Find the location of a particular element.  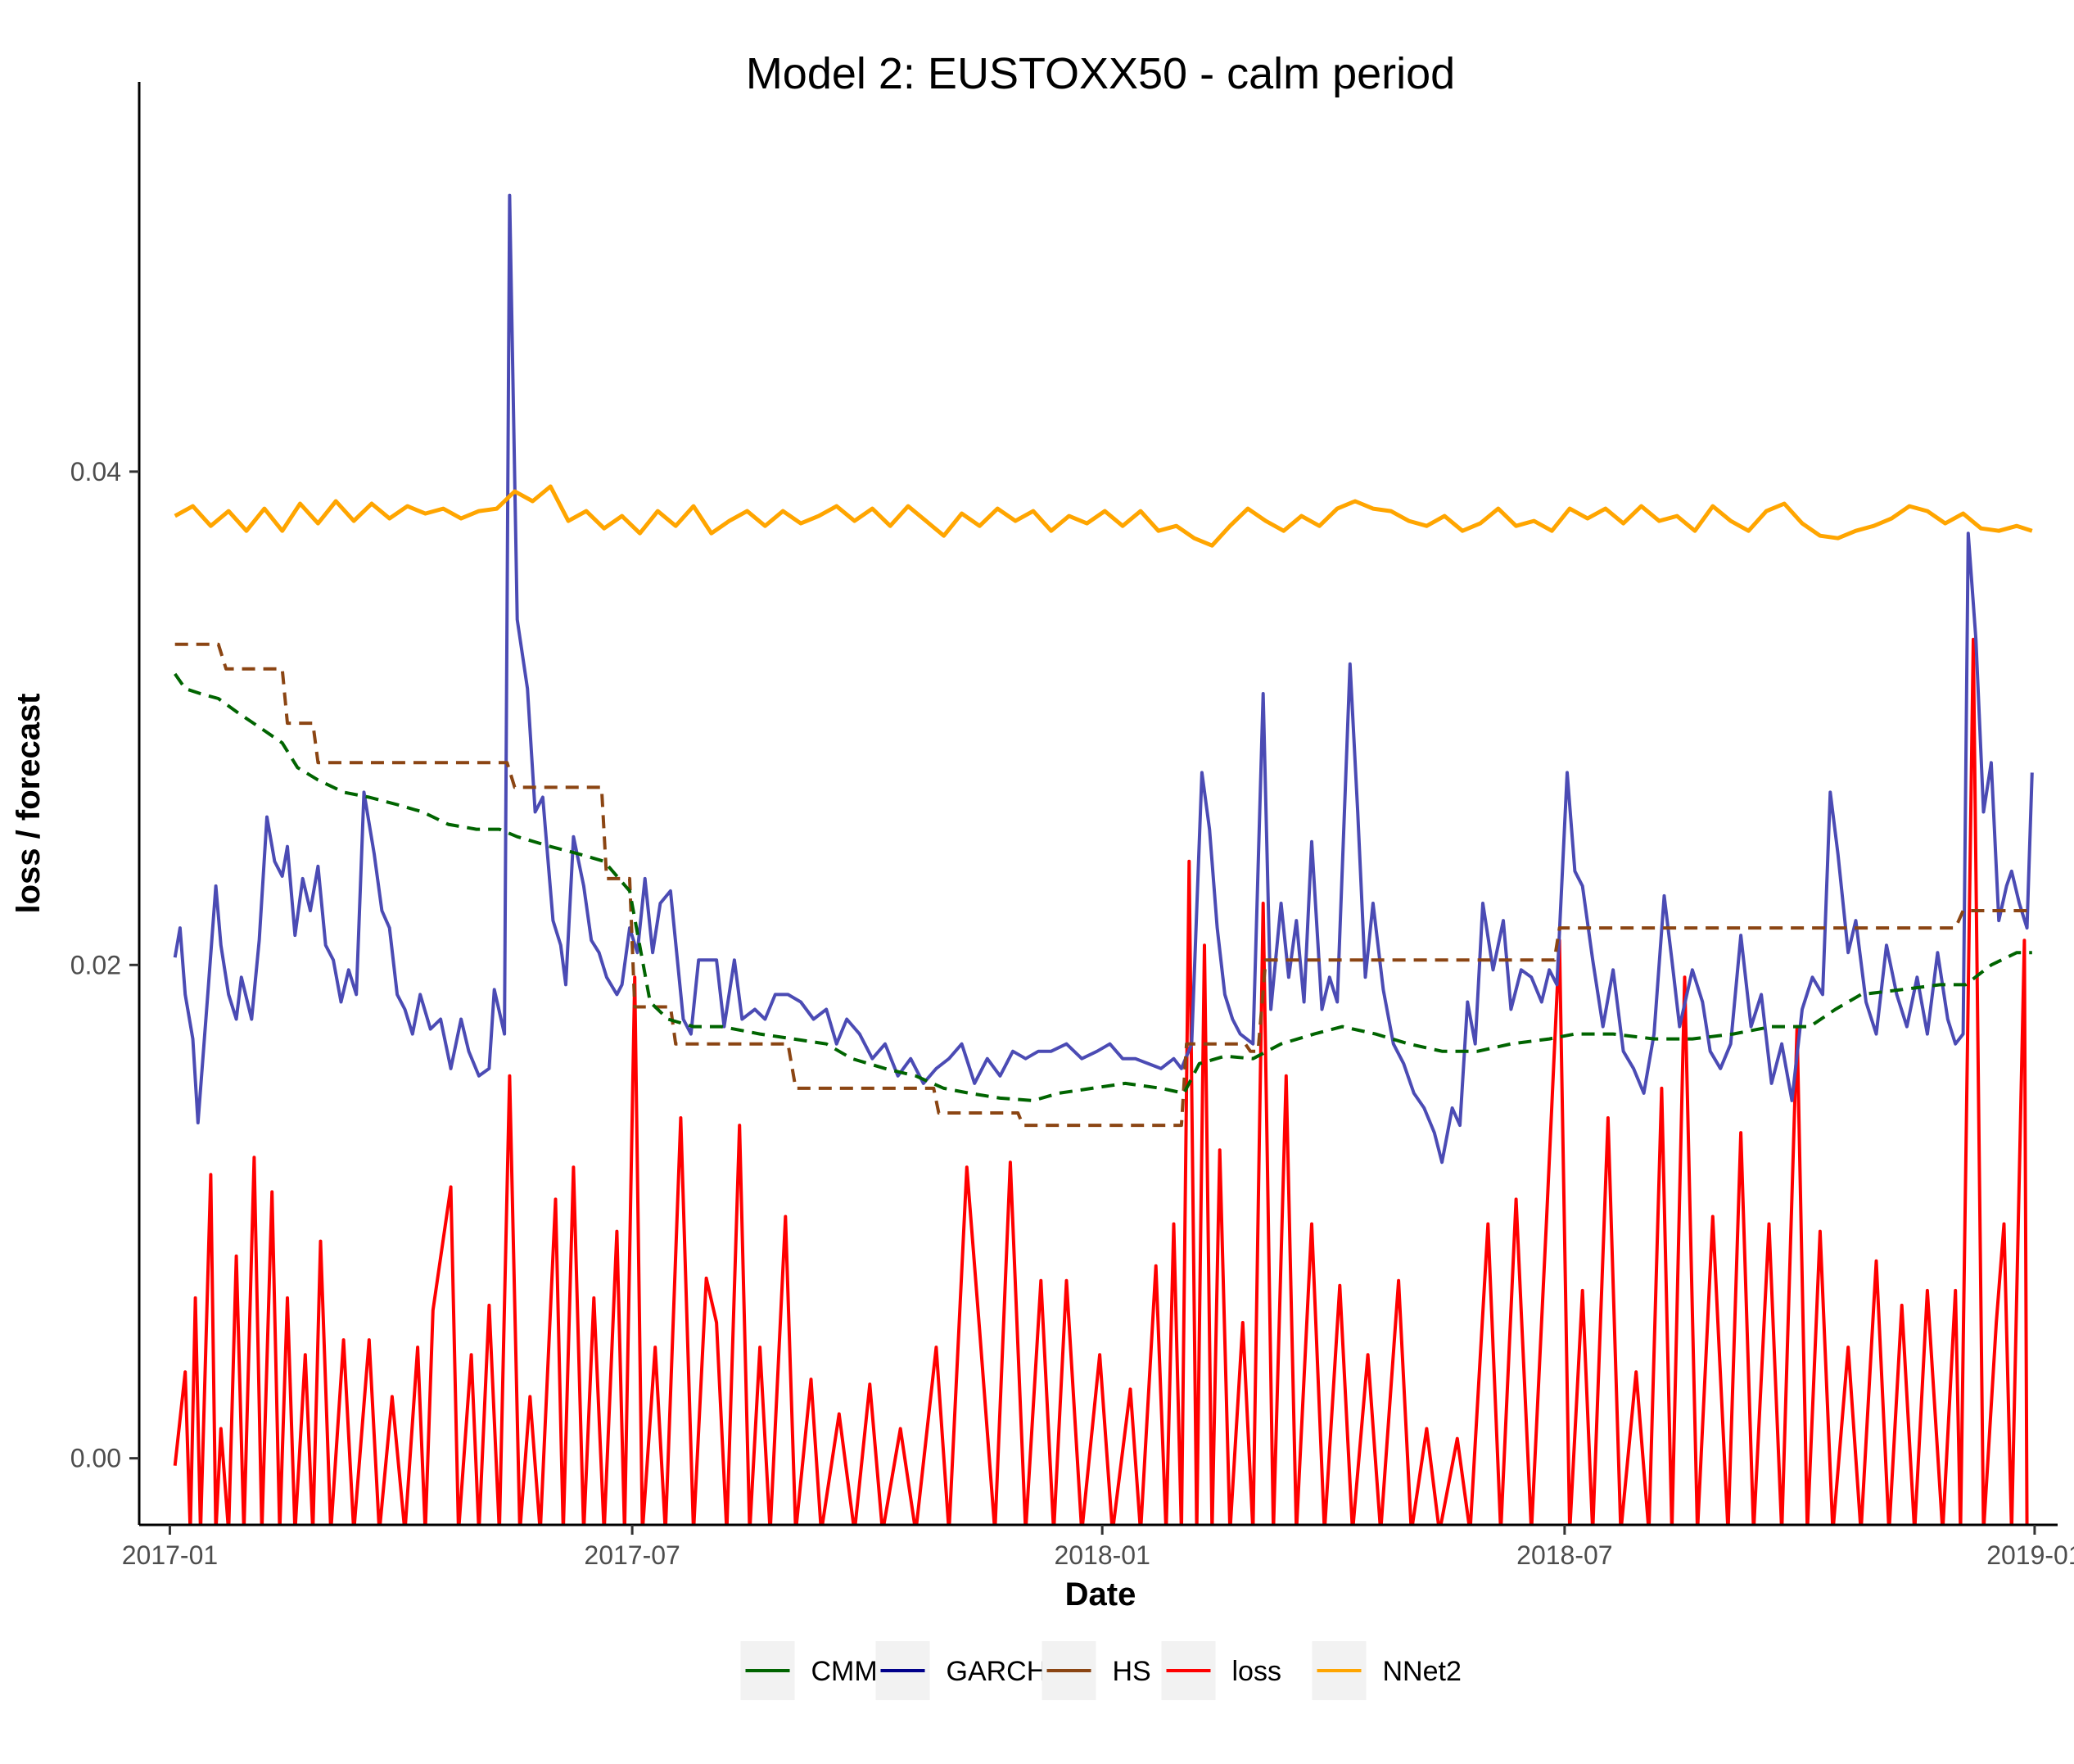

legend: CMM GARCH HS loss NNet2 is located at coordinates (1101, 1670).